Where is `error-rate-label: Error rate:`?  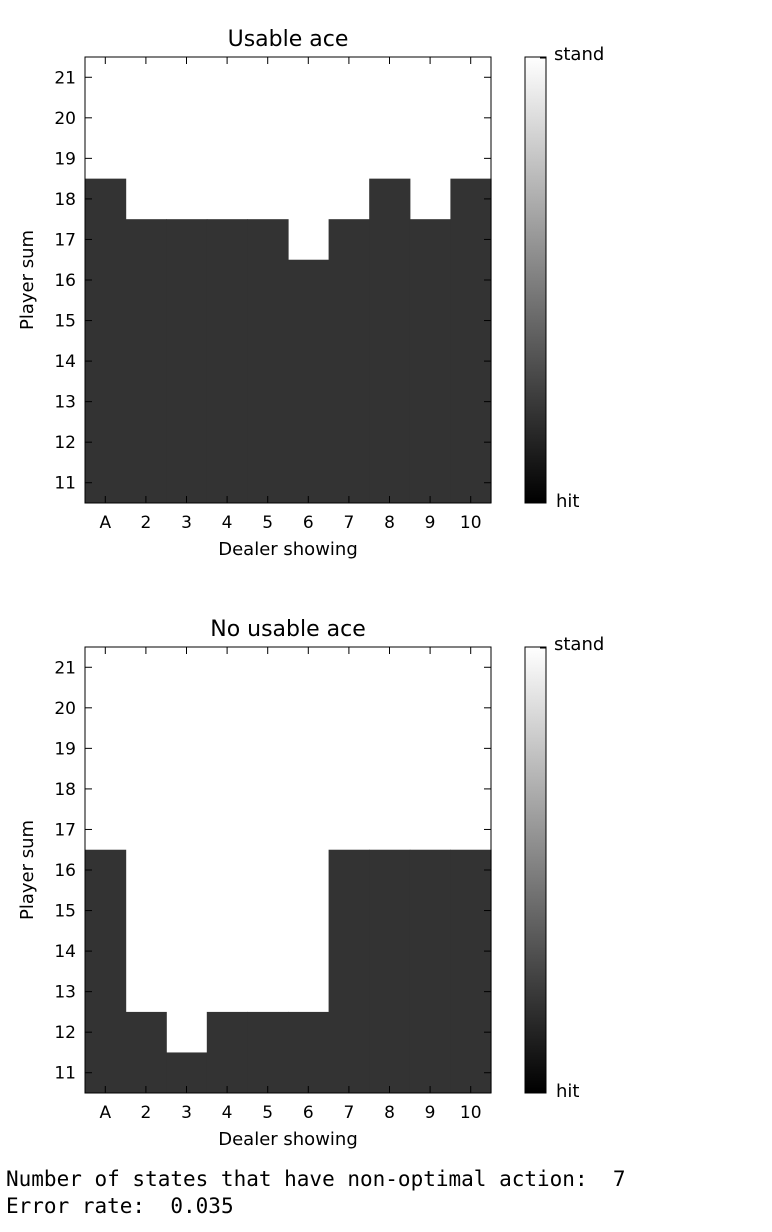
error-rate-label: Error rate: is located at coordinates (76, 1206).